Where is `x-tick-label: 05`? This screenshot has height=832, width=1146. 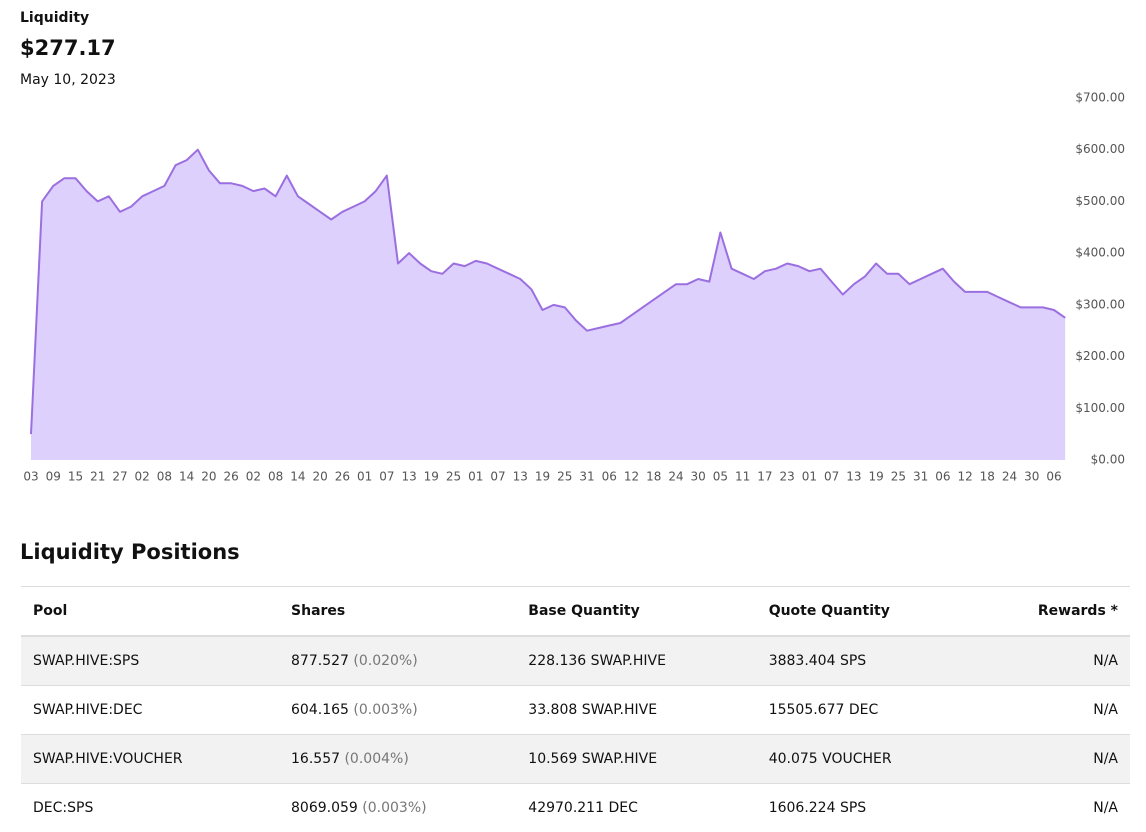 x-tick-label: 05 is located at coordinates (720, 477).